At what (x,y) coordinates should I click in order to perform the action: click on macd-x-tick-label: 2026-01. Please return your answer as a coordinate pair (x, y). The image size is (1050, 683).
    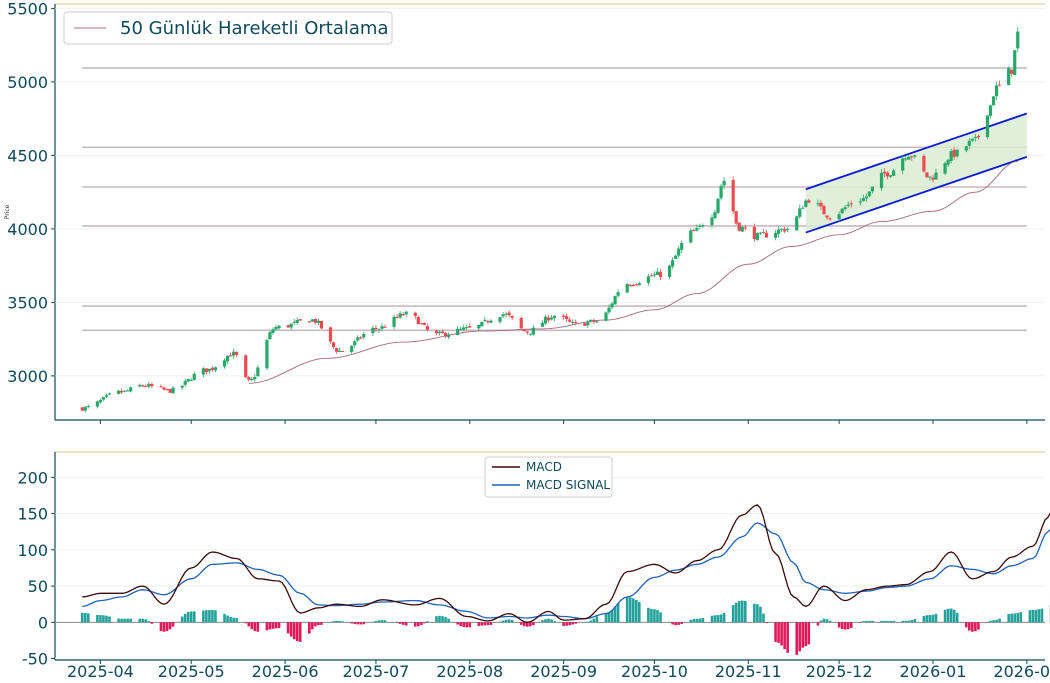
    Looking at the image, I should click on (933, 671).